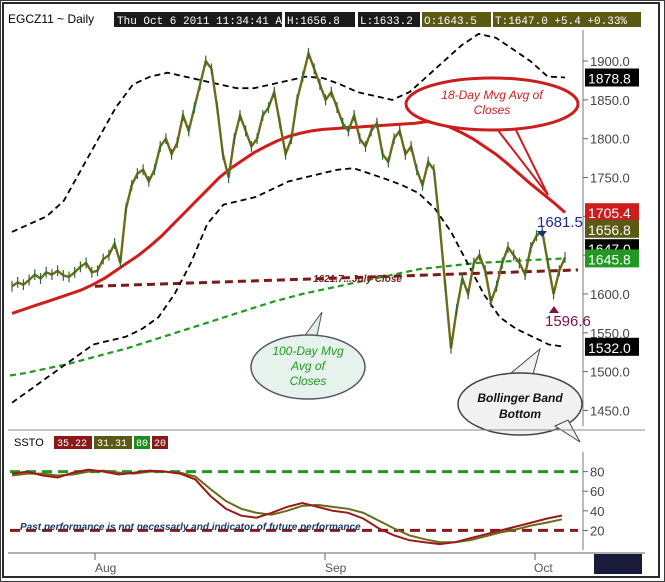 The image size is (665, 582). I want to click on datetime-label: Thu Oct 6 2011 11:34:41 AM, so click(203, 22).